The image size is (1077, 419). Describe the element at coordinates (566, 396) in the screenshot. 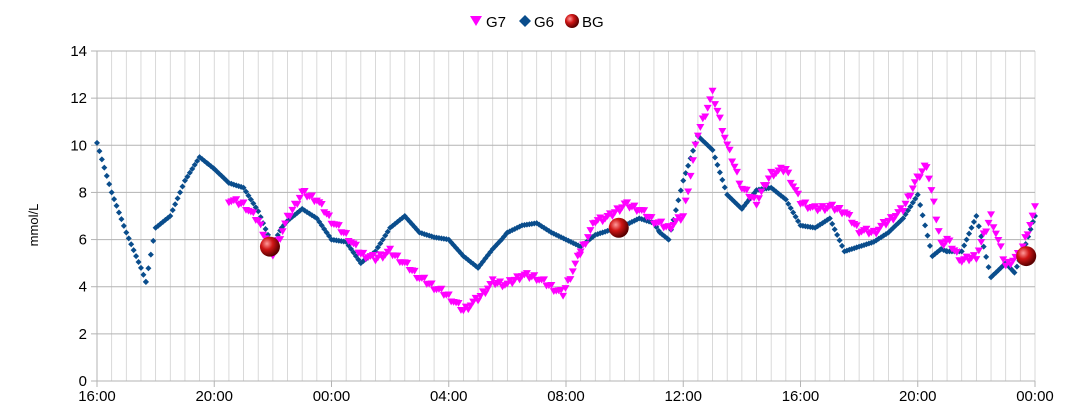

I see `x-tick-label: 08:00` at that location.